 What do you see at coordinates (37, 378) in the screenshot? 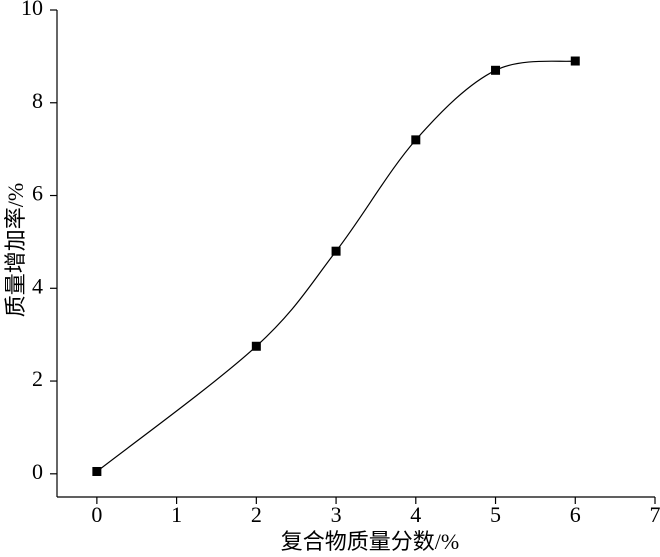
I see `y-tick-label: 2` at bounding box center [37, 378].